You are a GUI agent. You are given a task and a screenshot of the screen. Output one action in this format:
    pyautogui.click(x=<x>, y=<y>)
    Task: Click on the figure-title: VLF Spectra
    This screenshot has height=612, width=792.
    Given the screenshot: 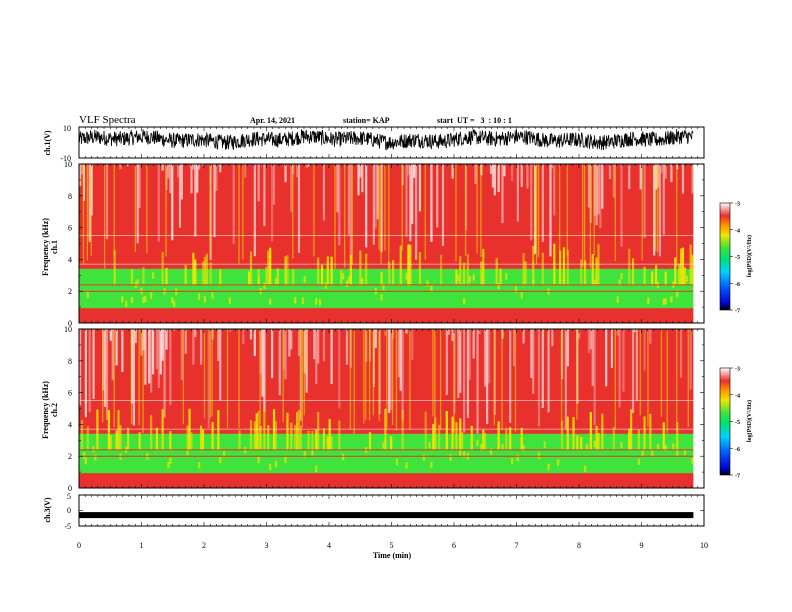 What is the action you would take?
    pyautogui.click(x=107, y=120)
    